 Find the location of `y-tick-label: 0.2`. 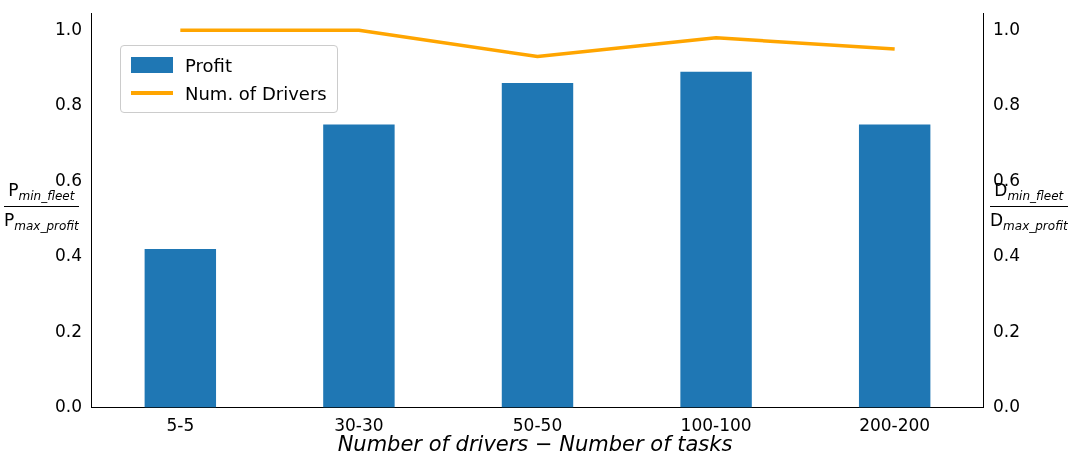

y-tick-label: 0.2 is located at coordinates (68, 330).